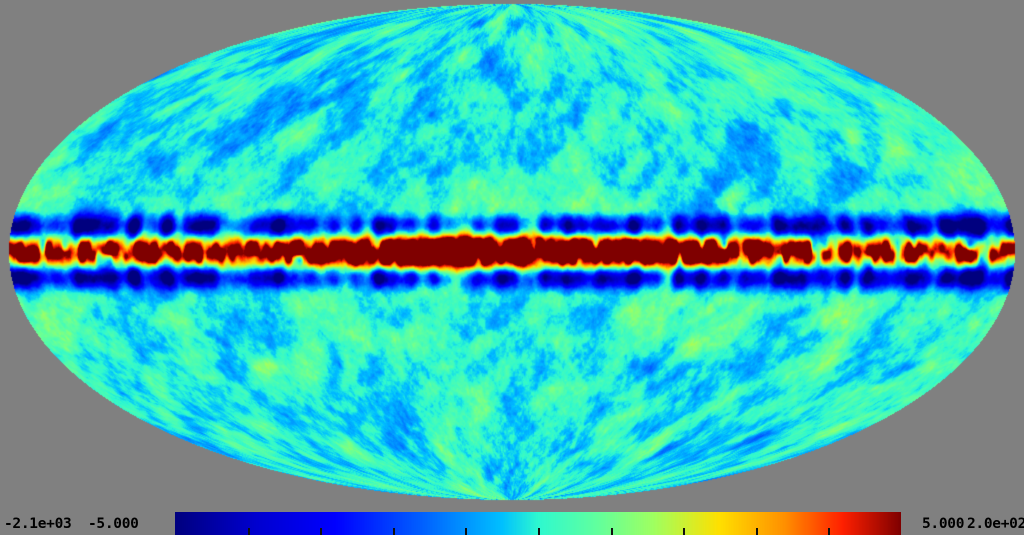 The width and height of the screenshot is (1024, 535). What do you see at coordinates (995, 524) in the screenshot?
I see `colorbar-max-absolute-label: 2.0e+02` at bounding box center [995, 524].